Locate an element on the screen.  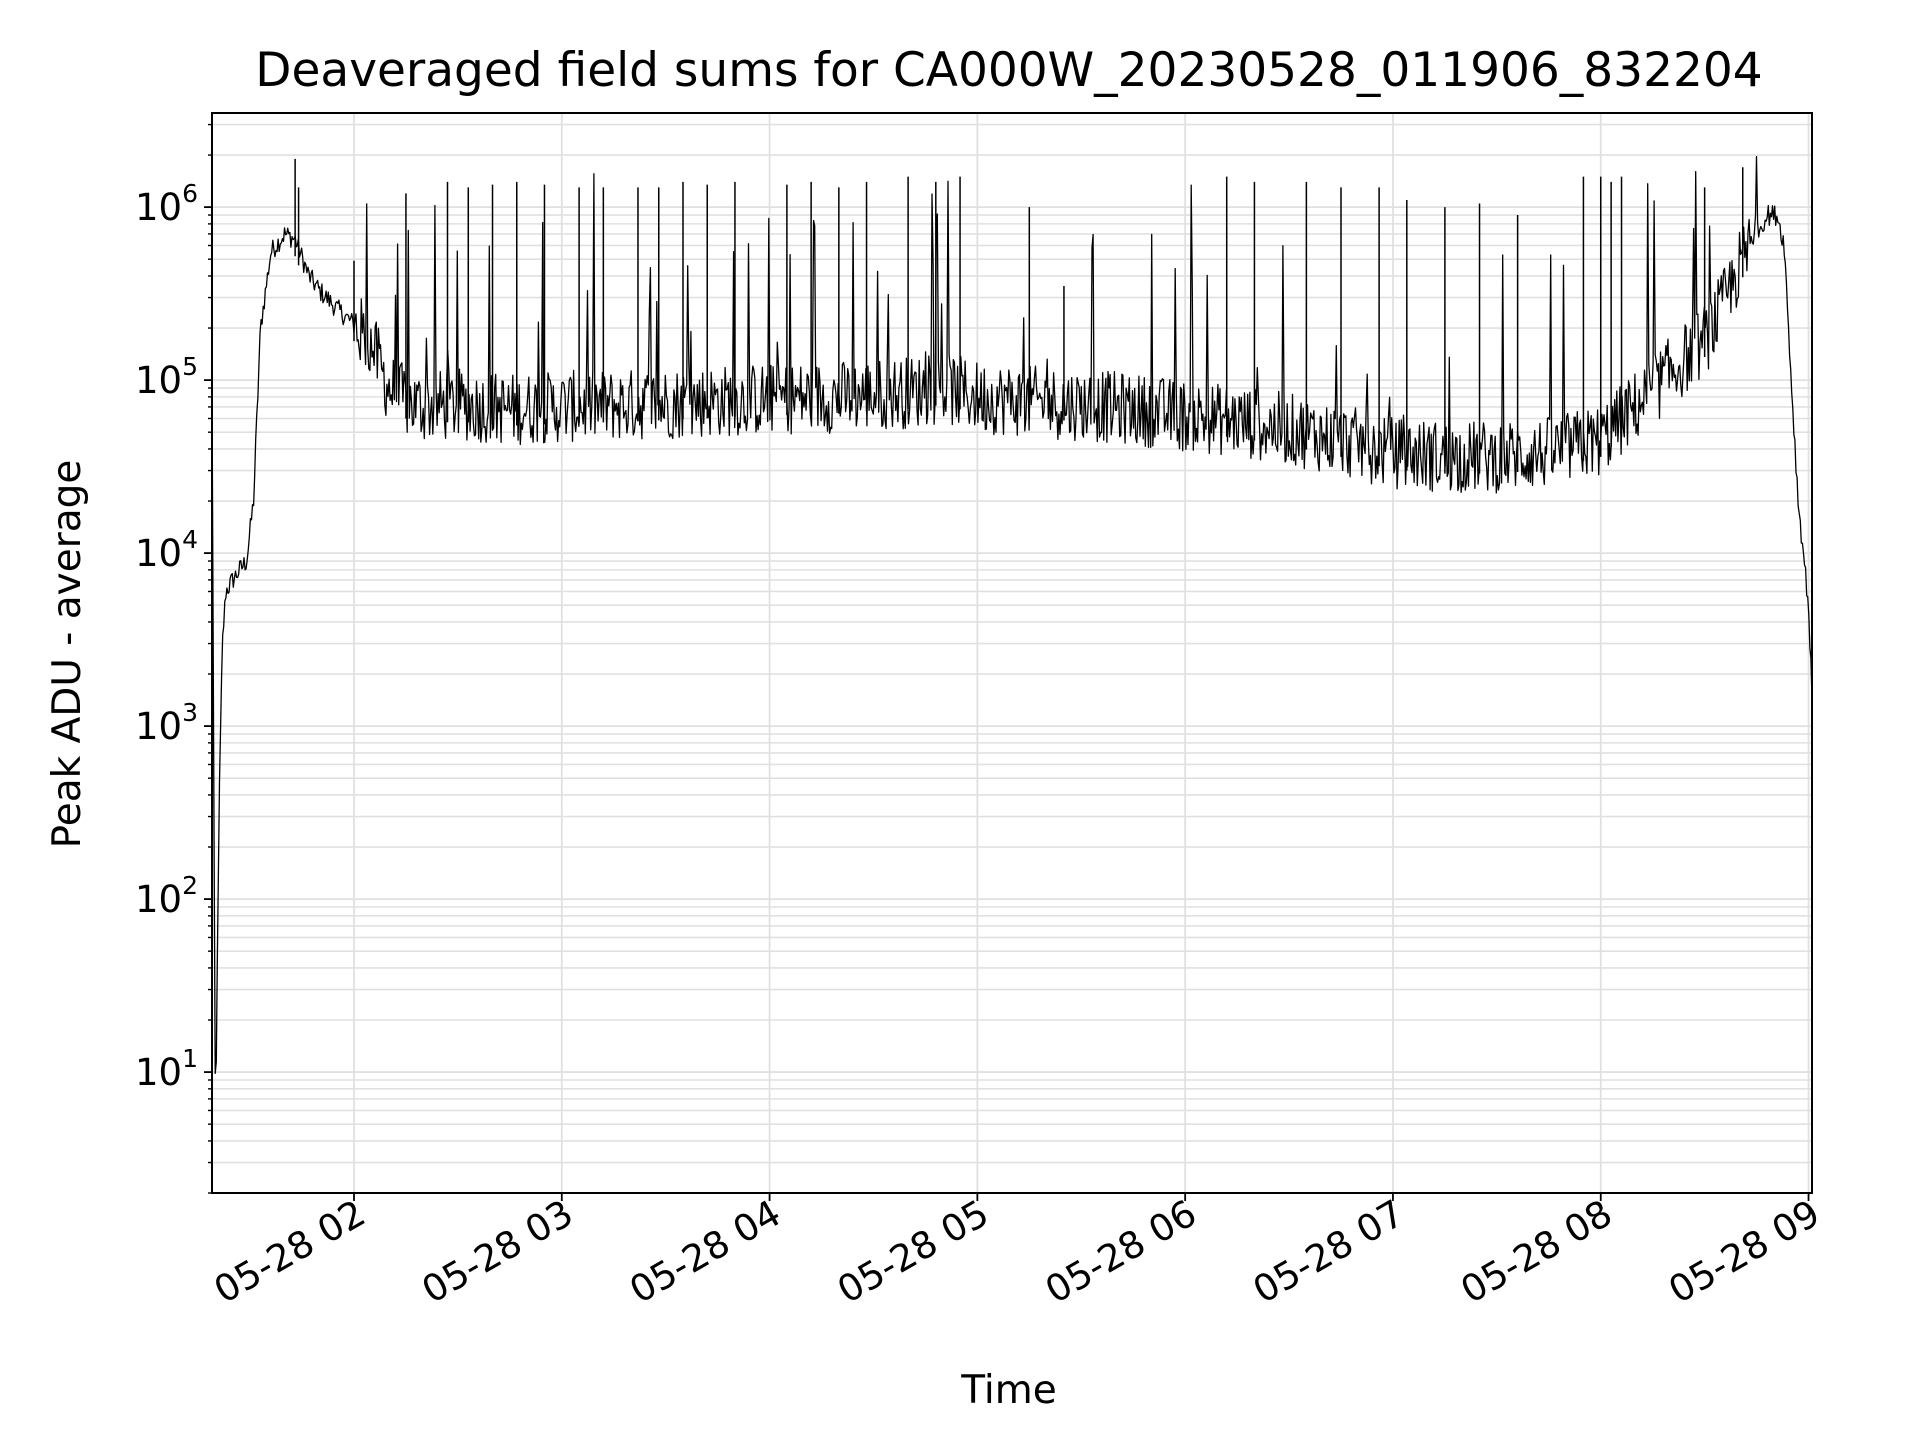
y-tick-exponent: 6 is located at coordinates (190, 193).